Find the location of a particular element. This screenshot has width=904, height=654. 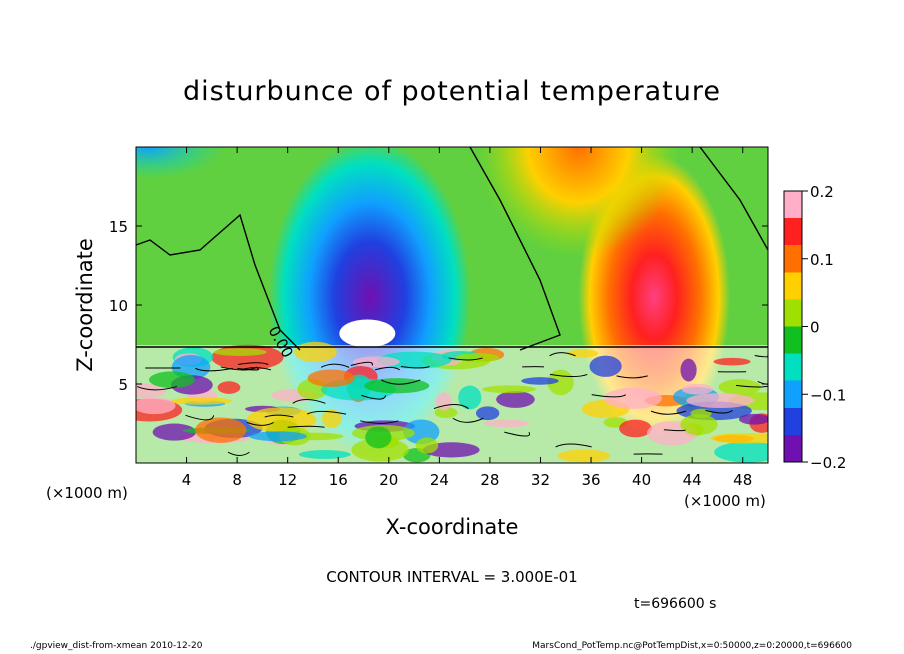

colorbar-ticks: 0.2 0.1 0 −0.1 −0.2 is located at coordinates (824, 327).